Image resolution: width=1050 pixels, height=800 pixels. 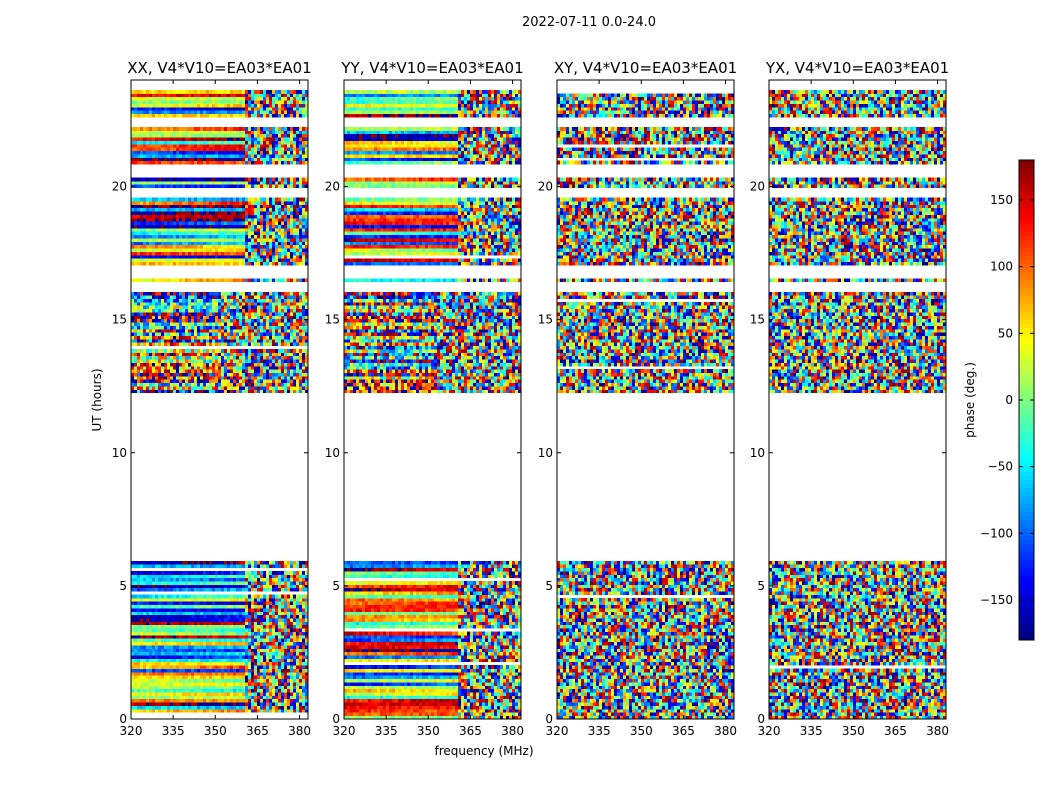 I want to click on panel-title: YX, V4*V10=EA03*EA01, so click(x=857, y=68).